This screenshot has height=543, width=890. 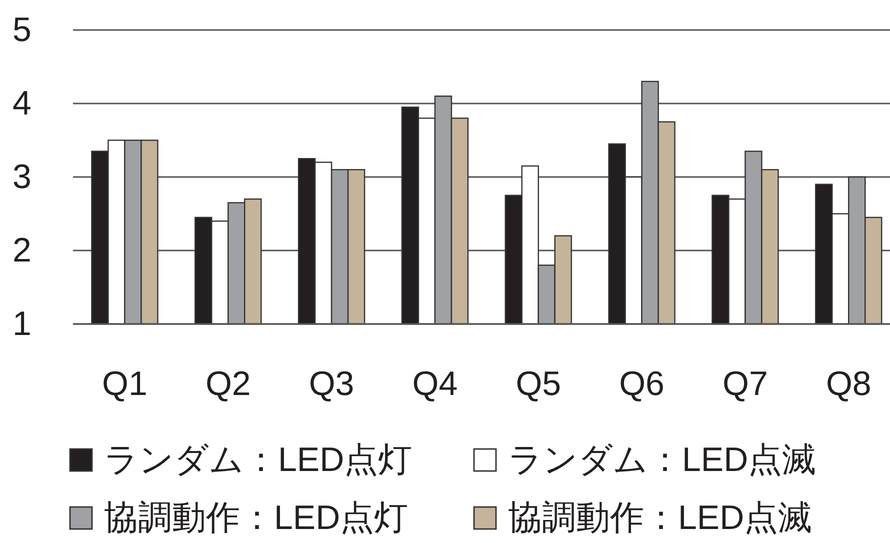 I want to click on y-tick-label: 4, so click(x=22, y=103).